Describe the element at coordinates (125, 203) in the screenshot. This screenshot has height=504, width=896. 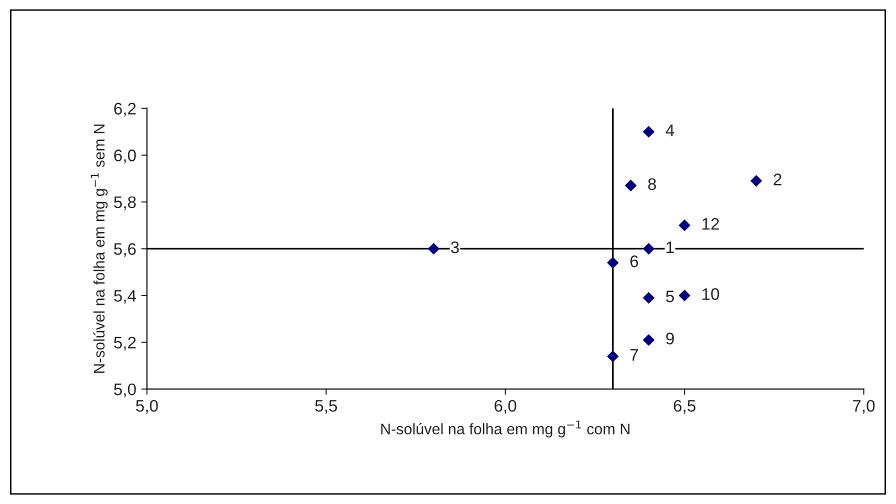
I see `y-tick-label: 5,8` at that location.